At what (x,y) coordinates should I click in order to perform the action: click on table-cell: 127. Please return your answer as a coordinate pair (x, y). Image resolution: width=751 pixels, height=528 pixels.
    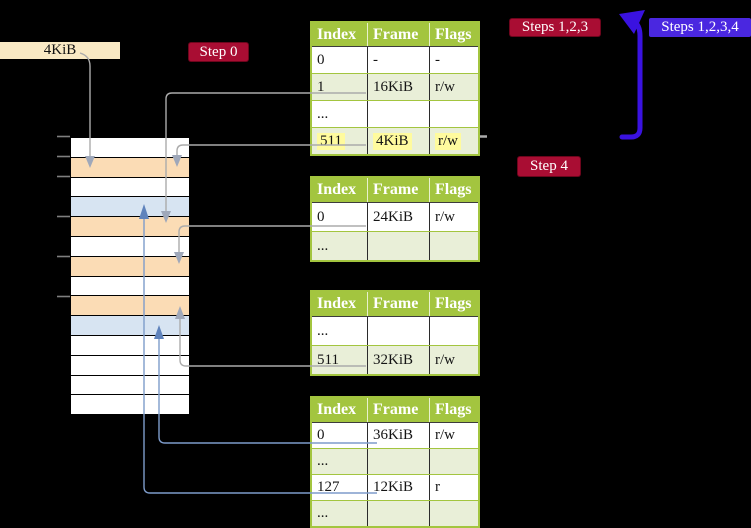
    Looking at the image, I should click on (328, 487).